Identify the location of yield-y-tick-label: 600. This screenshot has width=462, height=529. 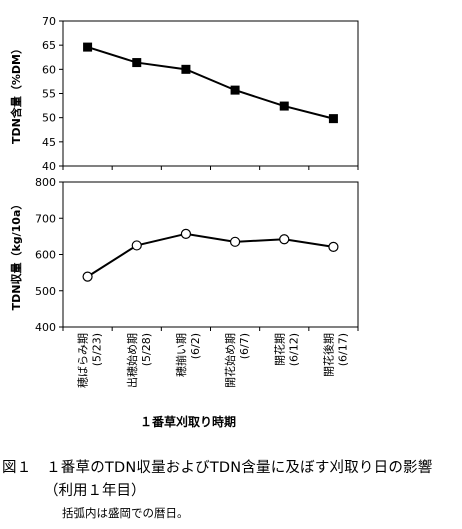
(45, 255).